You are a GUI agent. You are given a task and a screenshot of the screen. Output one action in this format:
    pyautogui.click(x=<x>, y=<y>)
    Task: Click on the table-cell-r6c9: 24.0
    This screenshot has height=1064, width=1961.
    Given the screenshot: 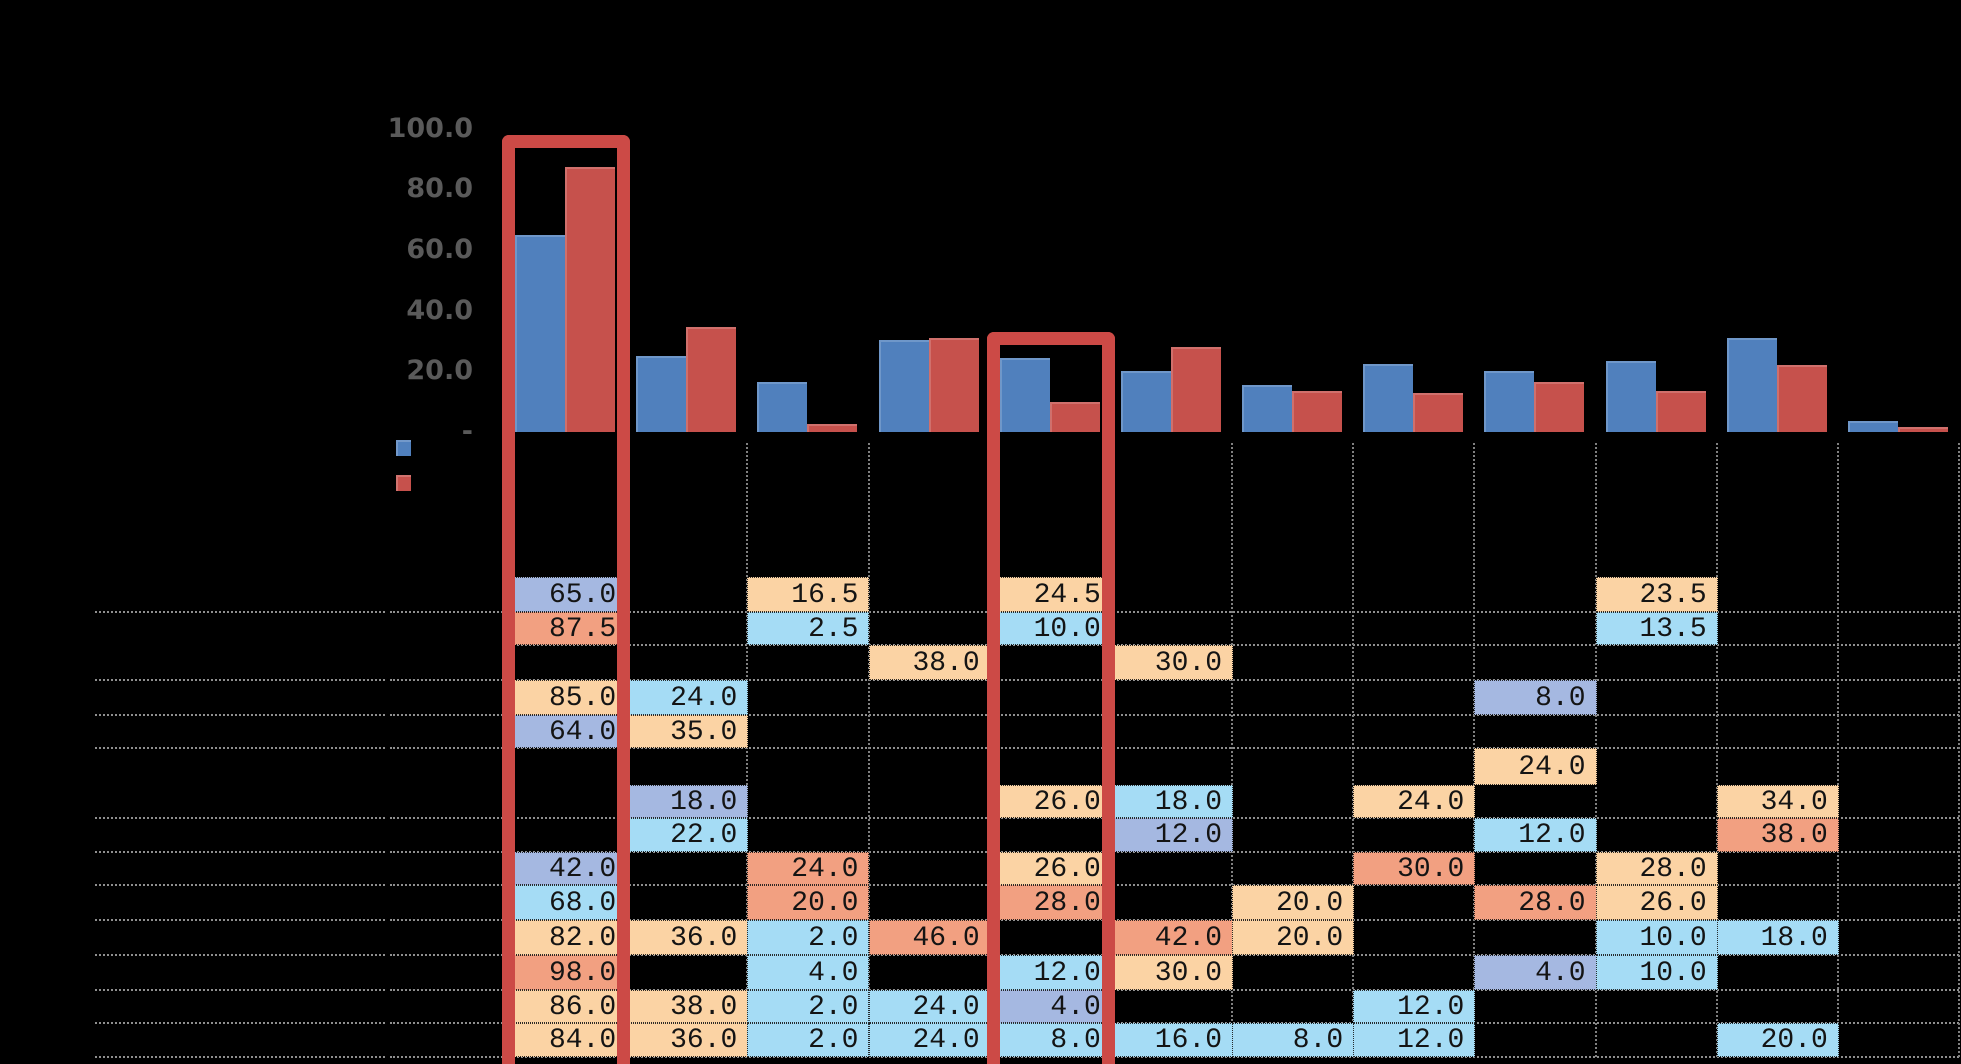 What is the action you would take?
    pyautogui.click(x=1535, y=766)
    